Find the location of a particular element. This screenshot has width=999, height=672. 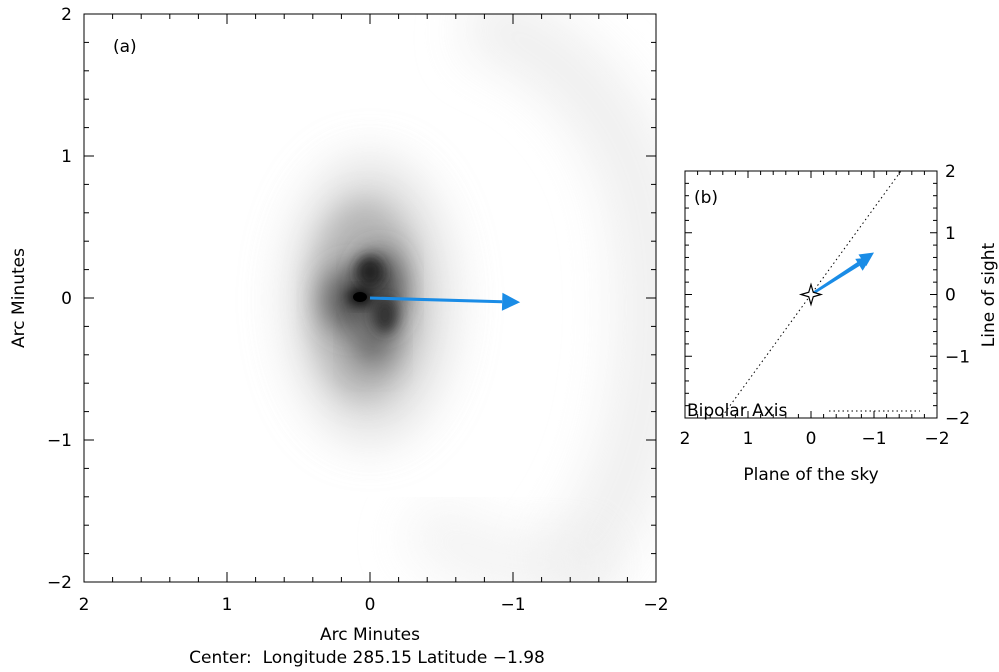

y-axis-title-b: Line of sight is located at coordinates (989, 294).